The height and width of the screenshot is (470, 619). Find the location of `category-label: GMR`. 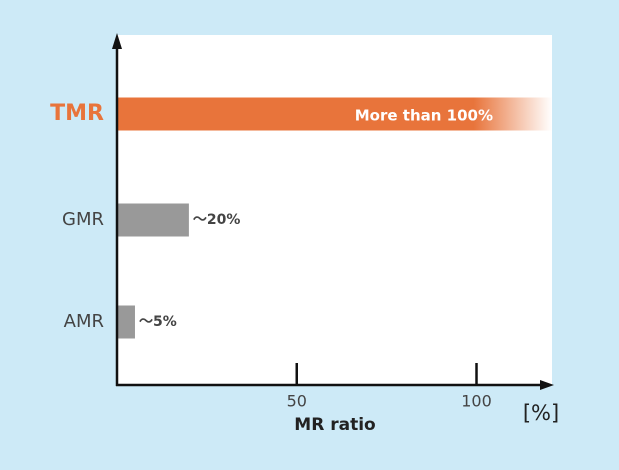

category-label: GMR is located at coordinates (83, 219).